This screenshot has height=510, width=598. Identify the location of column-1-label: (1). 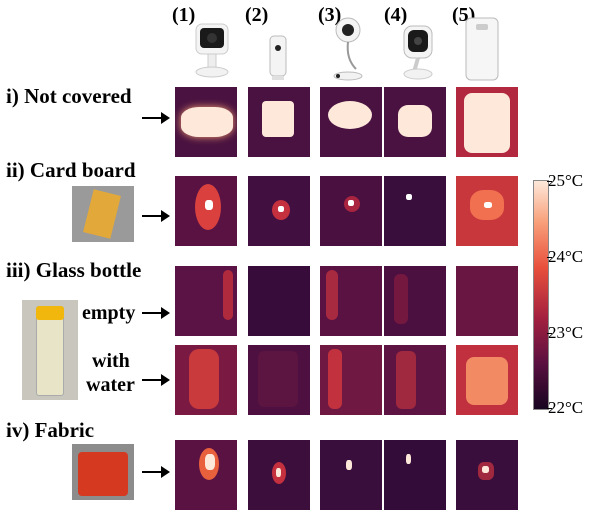
(184, 15).